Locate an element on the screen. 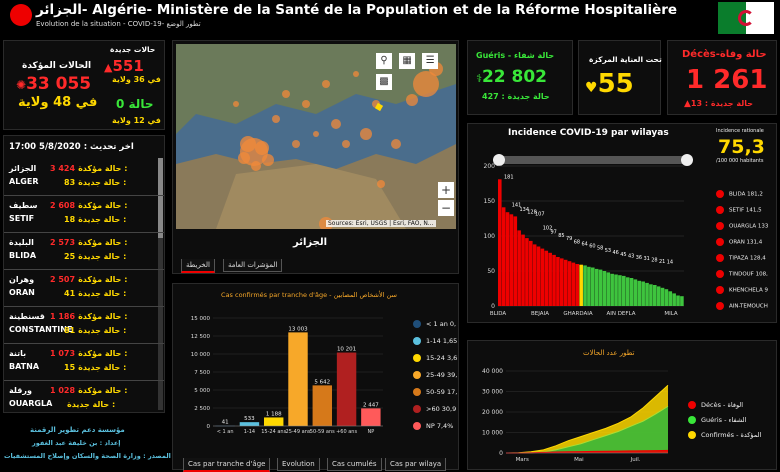 This screenshot has width=780, height=472. bar-value-label: 141 is located at coordinates (517, 205).